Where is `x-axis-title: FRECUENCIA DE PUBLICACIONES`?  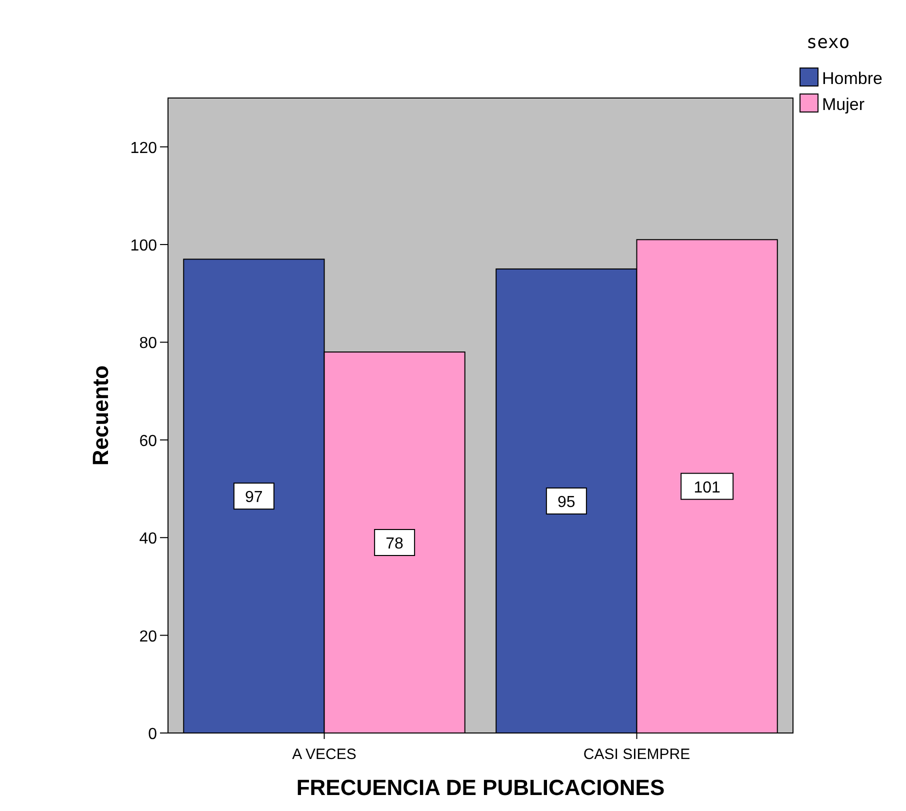
x-axis-title: FRECUENCIA DE PUBLICACIONES is located at coordinates (480, 787).